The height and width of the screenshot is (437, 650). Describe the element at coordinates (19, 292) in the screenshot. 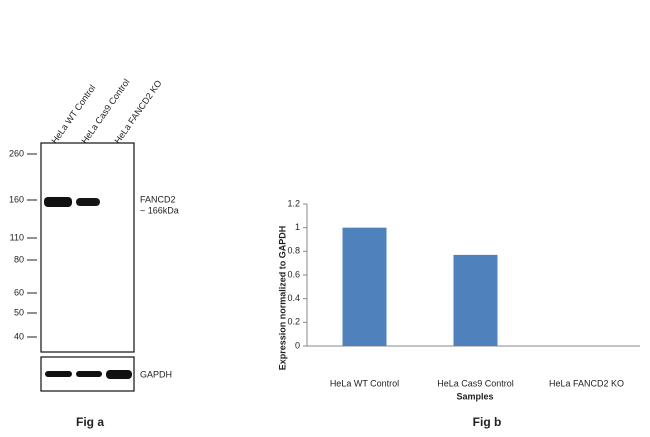

I see `marker-label: 60` at that location.